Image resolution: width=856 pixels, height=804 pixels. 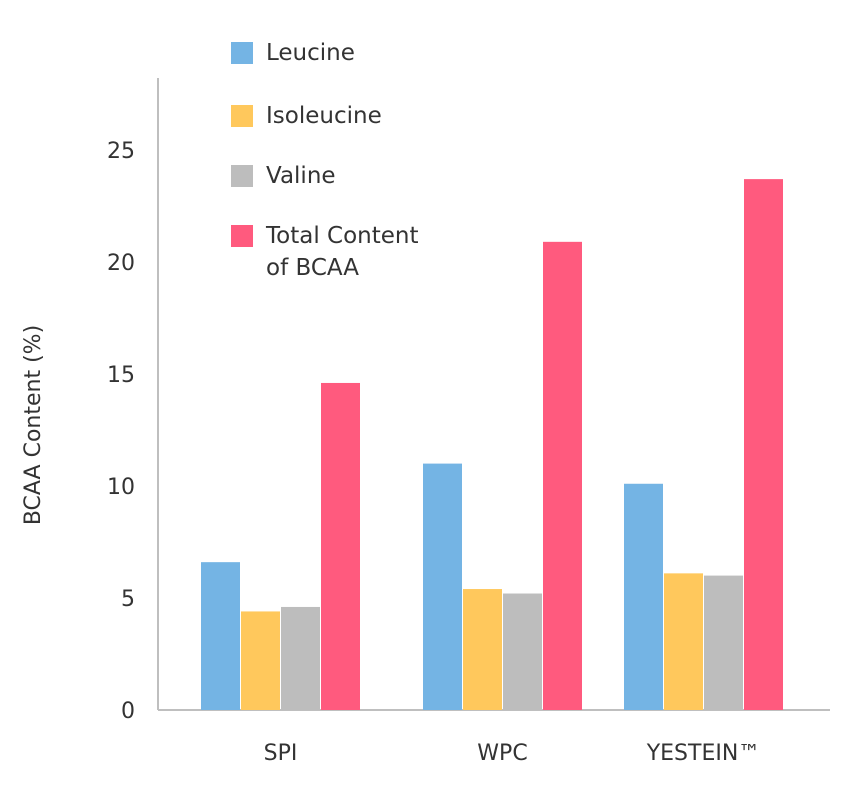 What do you see at coordinates (121, 151) in the screenshot?
I see `y-tick-label: 25` at bounding box center [121, 151].